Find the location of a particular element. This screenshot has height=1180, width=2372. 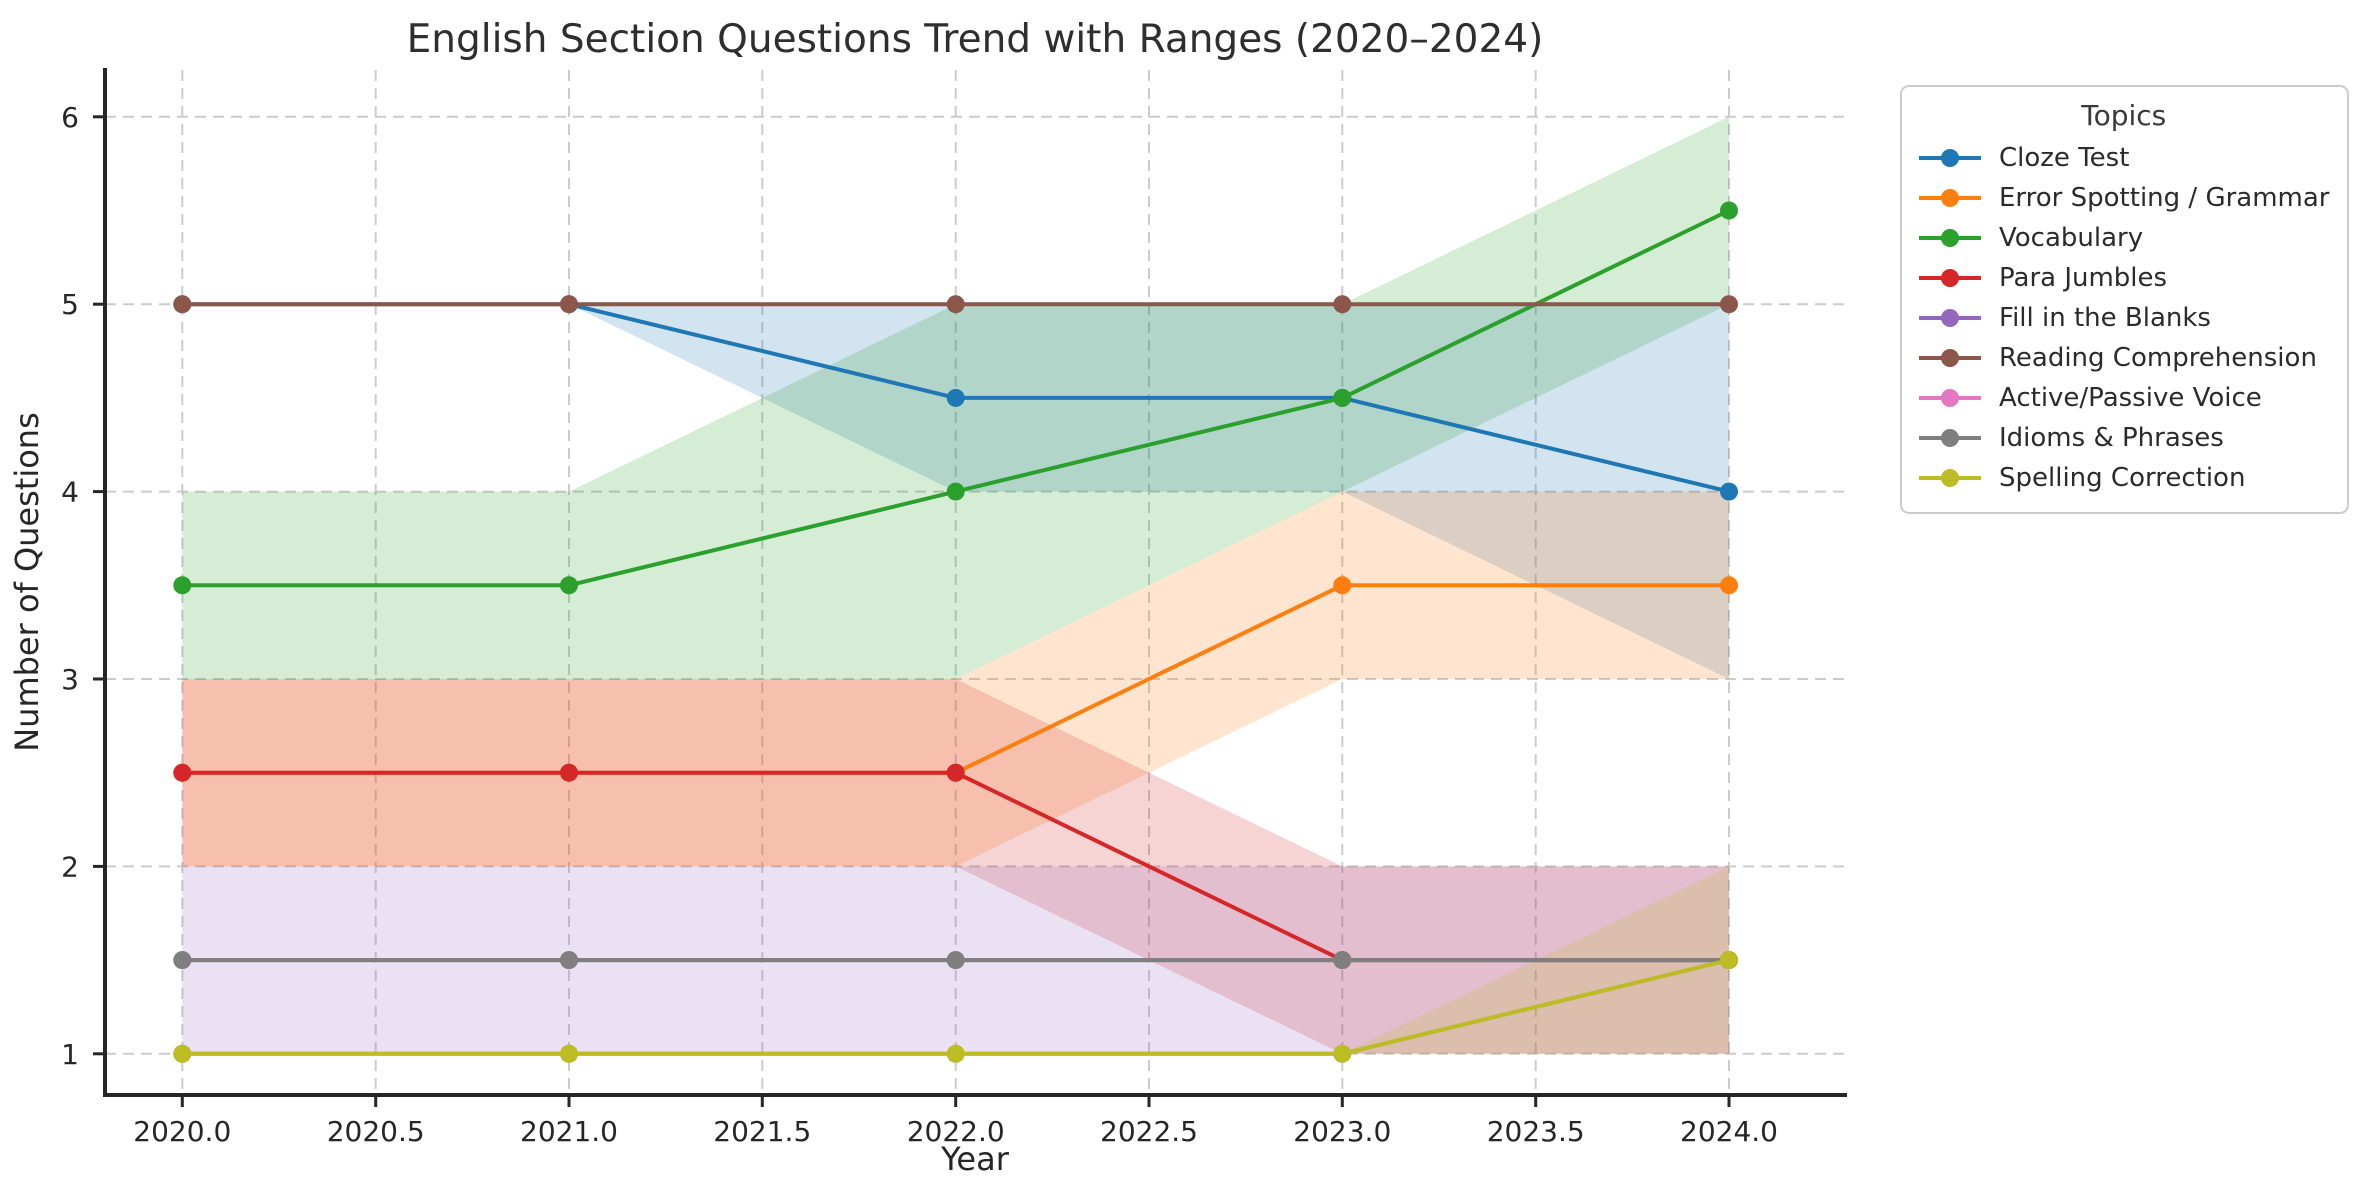

legend-title: Topics is located at coordinates (2124, 115).